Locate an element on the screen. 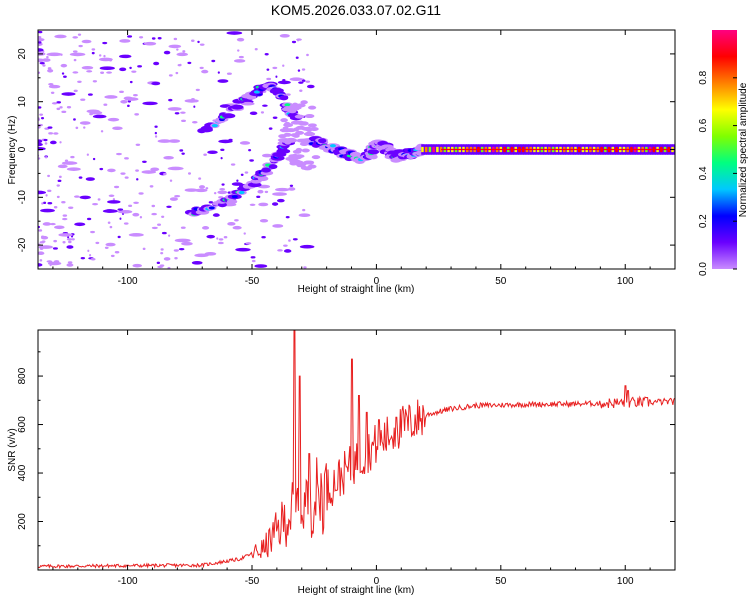  snr-xlabel: Height of straight line (km) is located at coordinates (356, 590).